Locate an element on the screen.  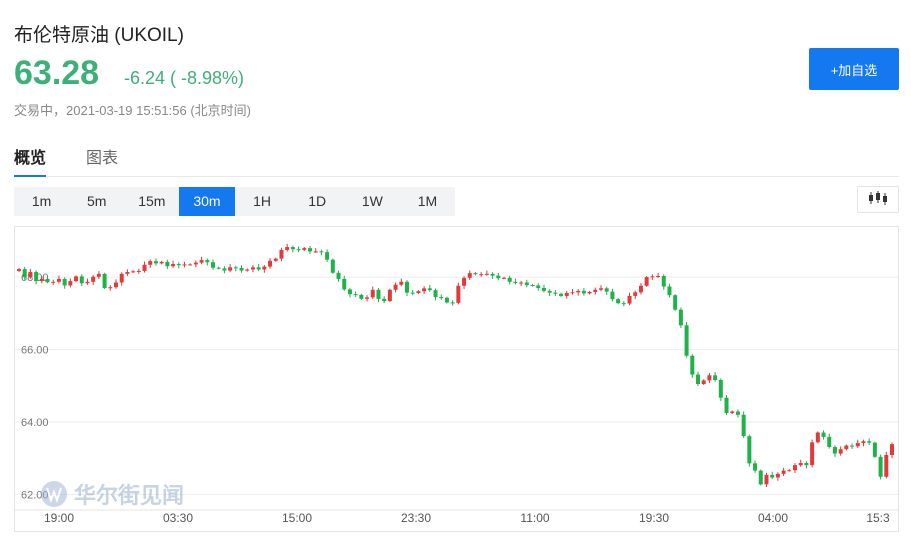
period-5m: 5m is located at coordinates (96, 201).